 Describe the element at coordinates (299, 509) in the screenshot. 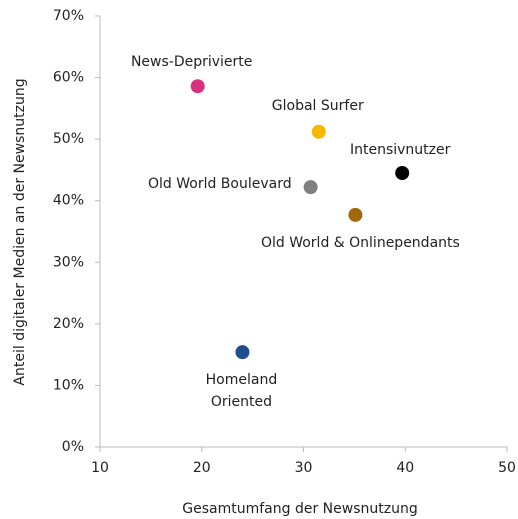

I see `x-axis-title: Gesamtumfang der Newsnutzung` at that location.